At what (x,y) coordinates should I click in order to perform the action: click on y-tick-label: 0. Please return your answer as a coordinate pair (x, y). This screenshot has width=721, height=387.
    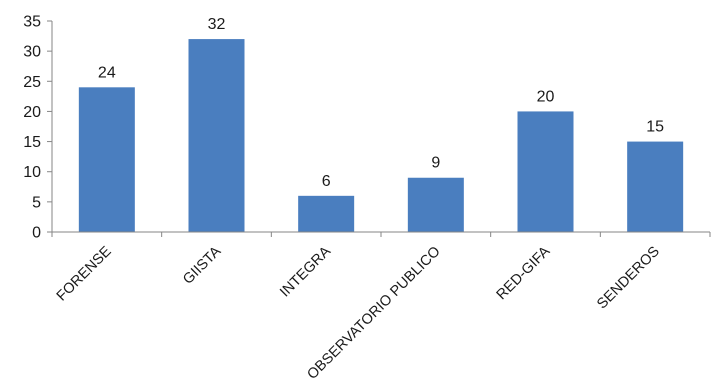
    Looking at the image, I should click on (36, 233).